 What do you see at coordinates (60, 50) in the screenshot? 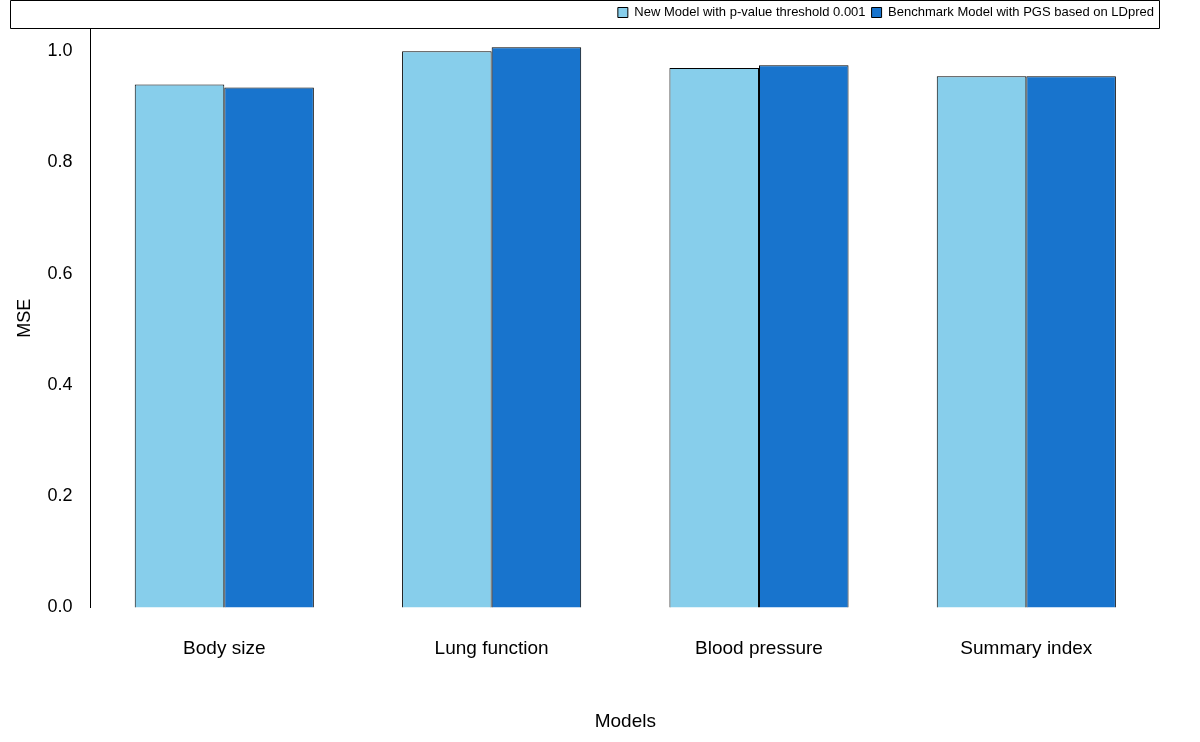
I see `y-tick-label: 1.0` at bounding box center [60, 50].